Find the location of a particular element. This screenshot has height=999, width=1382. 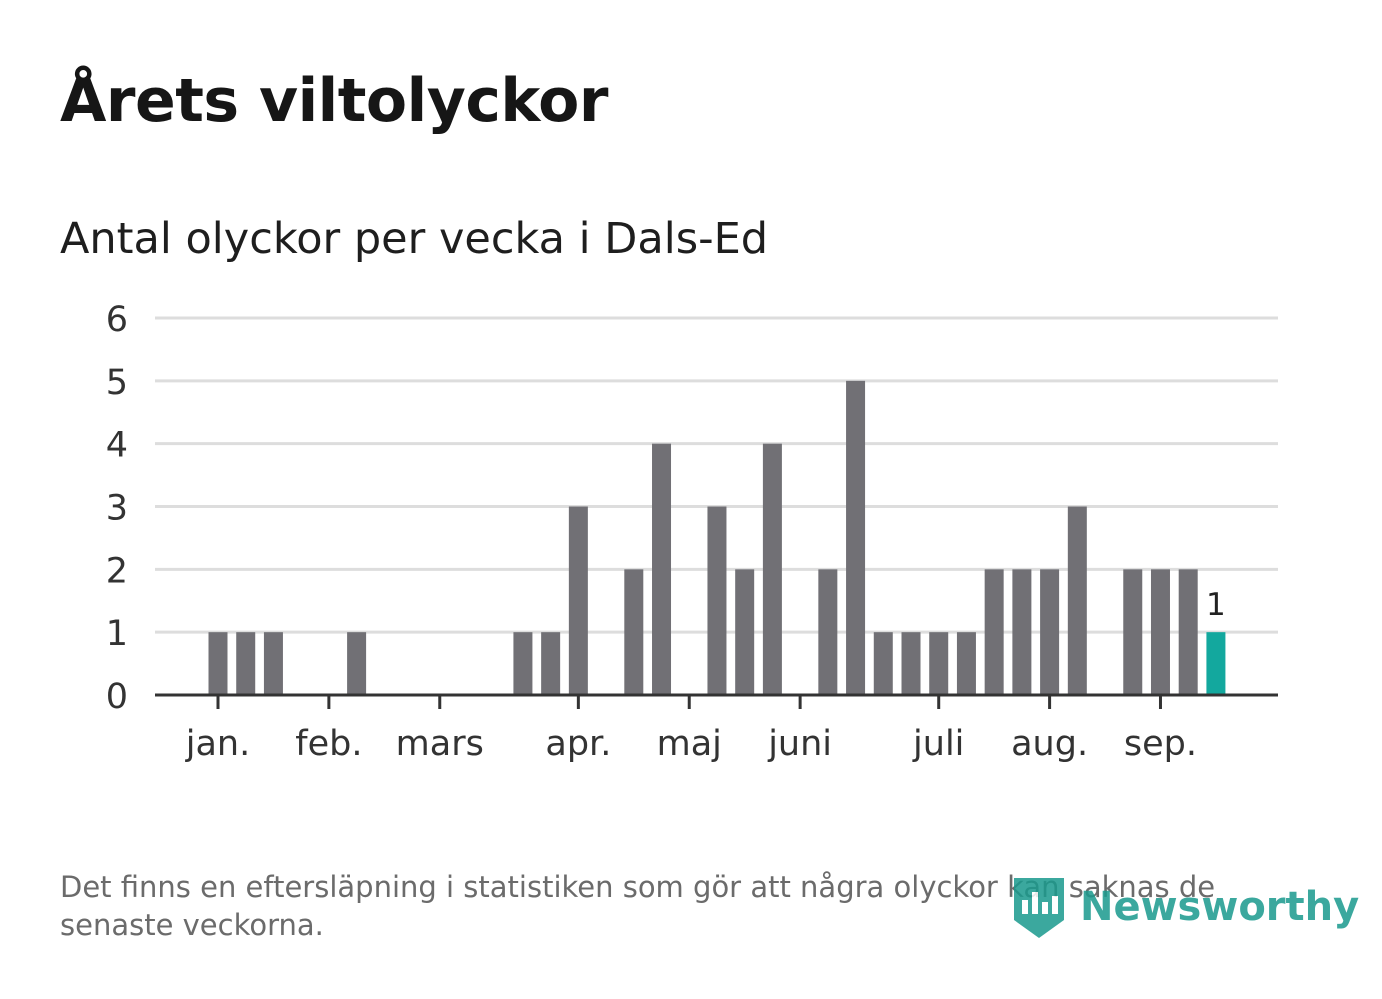

y-tick-label: 4 is located at coordinates (117, 446).